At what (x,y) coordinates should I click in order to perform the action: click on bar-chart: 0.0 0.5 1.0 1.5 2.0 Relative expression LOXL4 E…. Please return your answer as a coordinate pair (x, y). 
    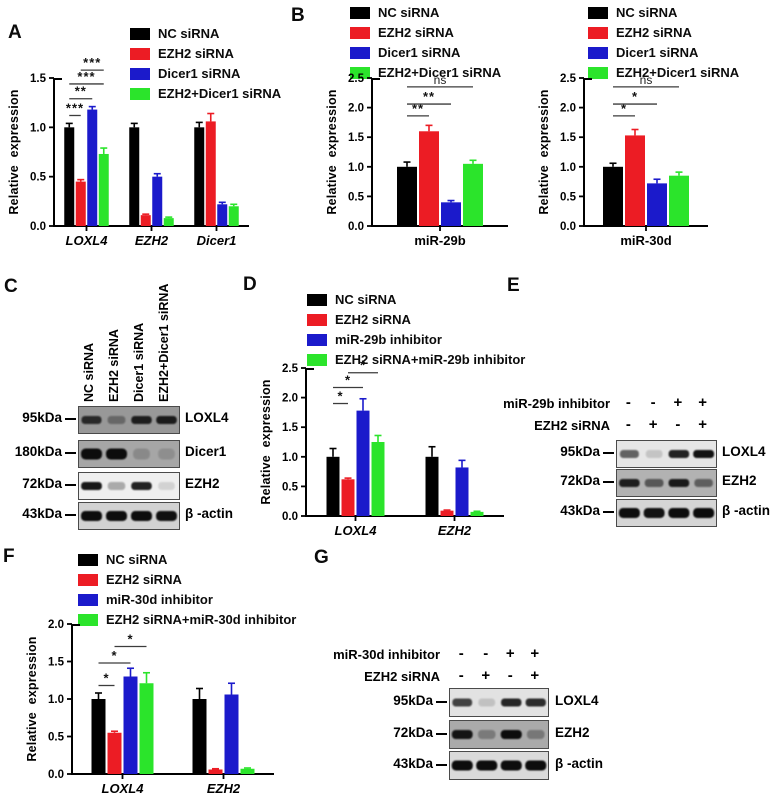
    Looking at the image, I should click on (149, 707).